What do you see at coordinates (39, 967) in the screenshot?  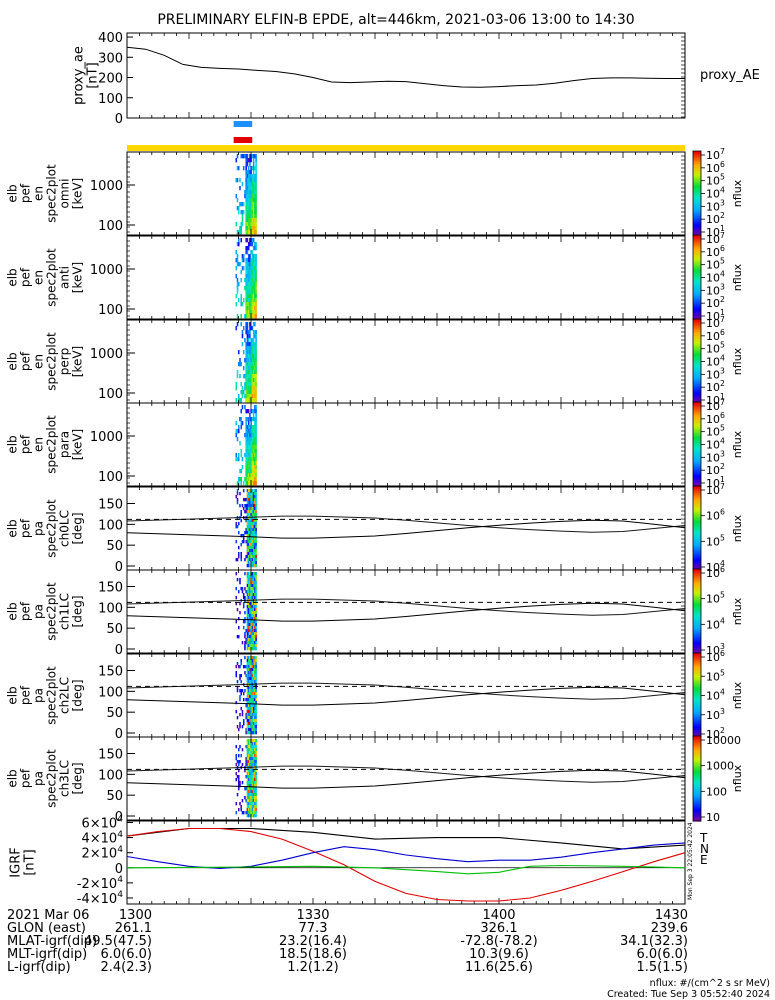 I see `xaxis-row-name: L-igrf(dip)` at bounding box center [39, 967].